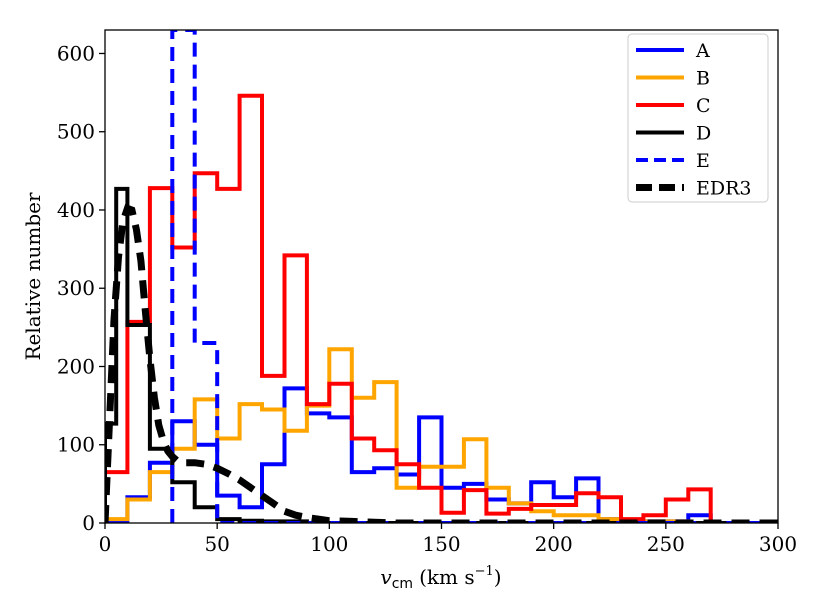  Describe the element at coordinates (329, 544) in the screenshot. I see `x-tick-label: 100` at that location.